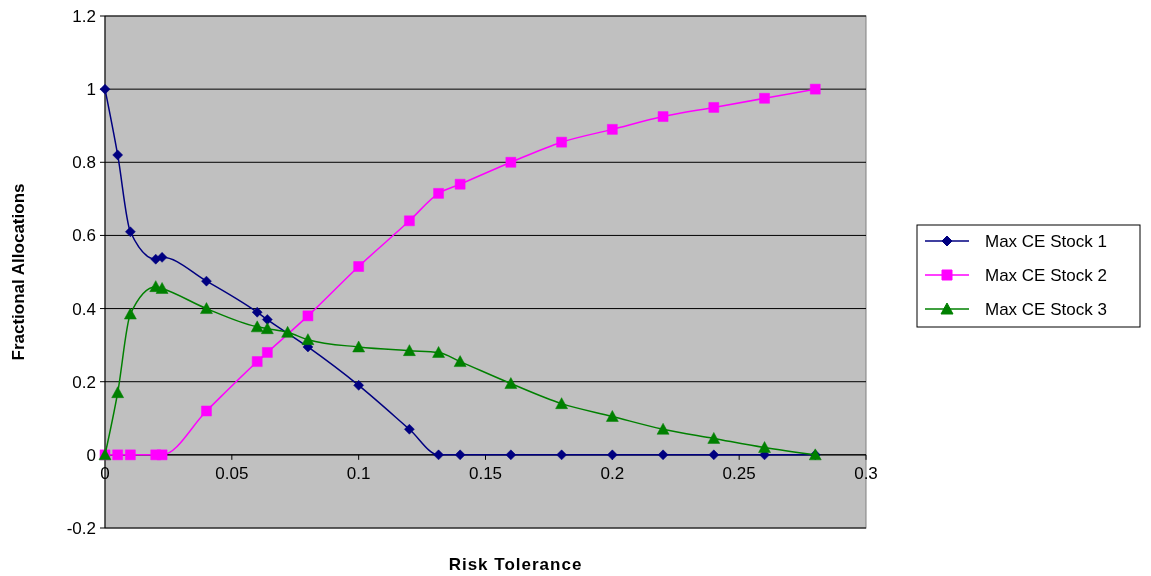 The width and height of the screenshot is (1151, 576). What do you see at coordinates (18, 272) in the screenshot?
I see `y-axis-title: Fractional Allocations` at bounding box center [18, 272].